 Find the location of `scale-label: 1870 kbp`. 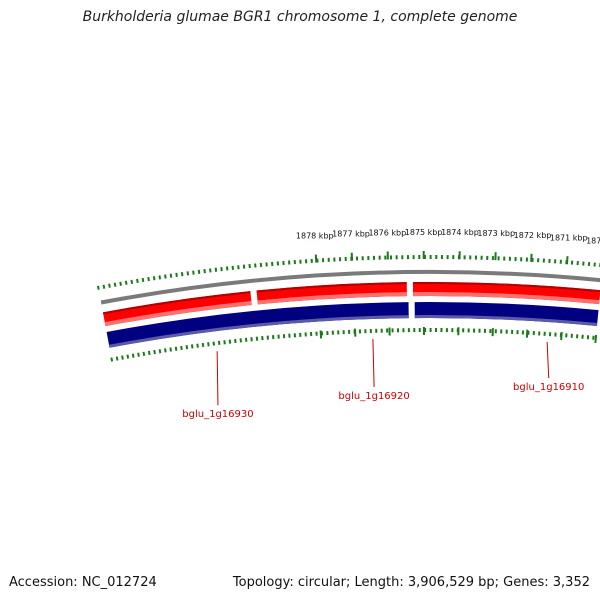

scale-label: 1870 kbp is located at coordinates (593, 240).